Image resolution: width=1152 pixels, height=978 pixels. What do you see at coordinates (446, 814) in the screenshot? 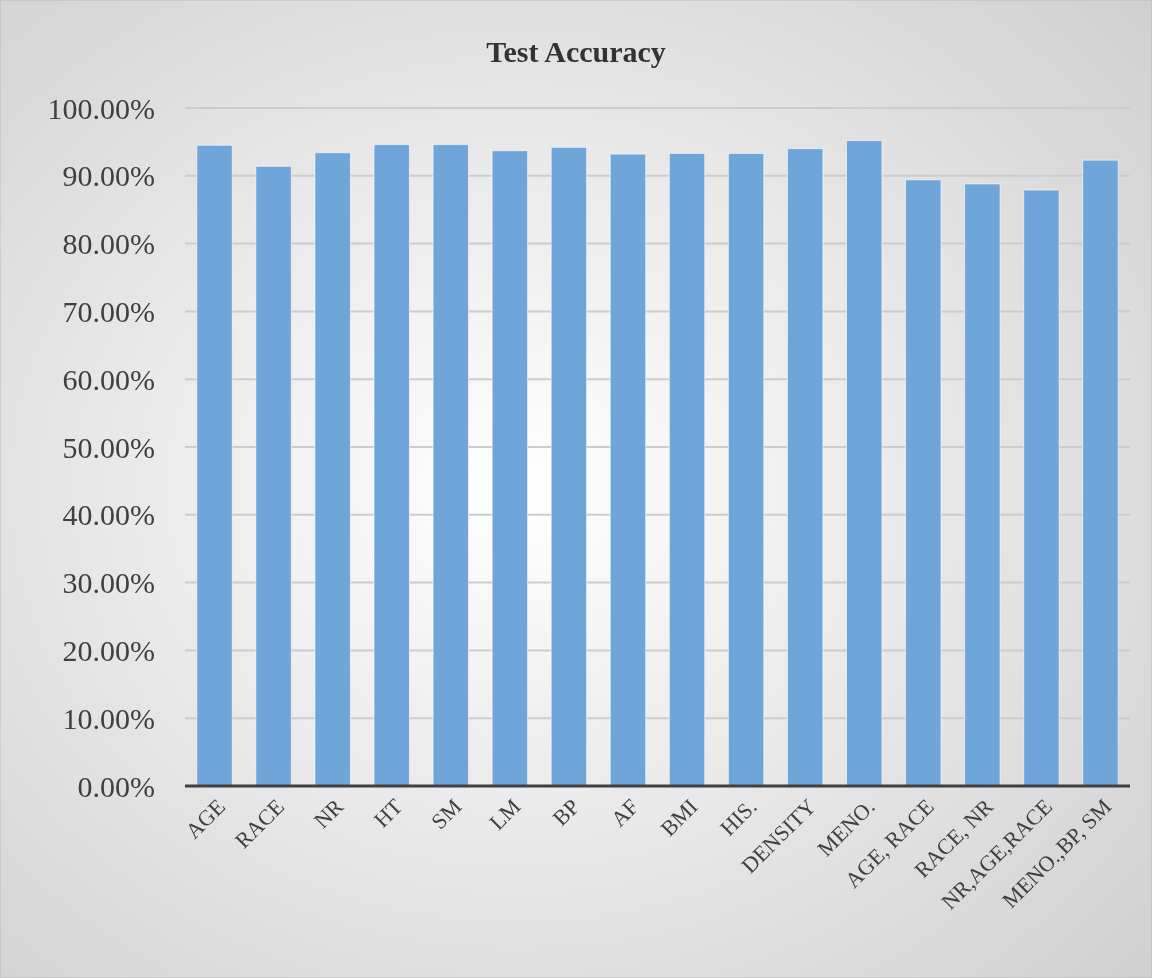
I see `x-tick-label: SM` at bounding box center [446, 814].